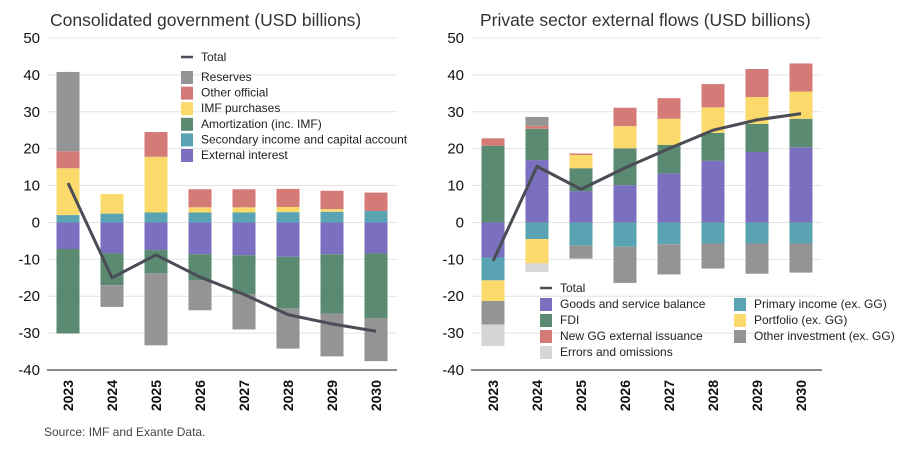 This screenshot has width=904, height=452. Describe the element at coordinates (156, 309) in the screenshot. I see `bar-segment-reserves-2025` at that location.